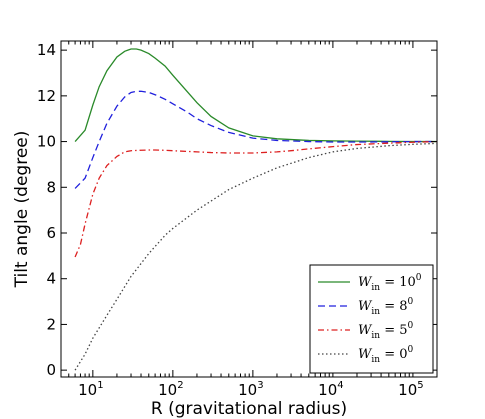 The width and height of the screenshot is (485, 419). Describe the element at coordinates (249, 409) in the screenshot. I see `x-axis-label: R (gravitational radius)` at that location.